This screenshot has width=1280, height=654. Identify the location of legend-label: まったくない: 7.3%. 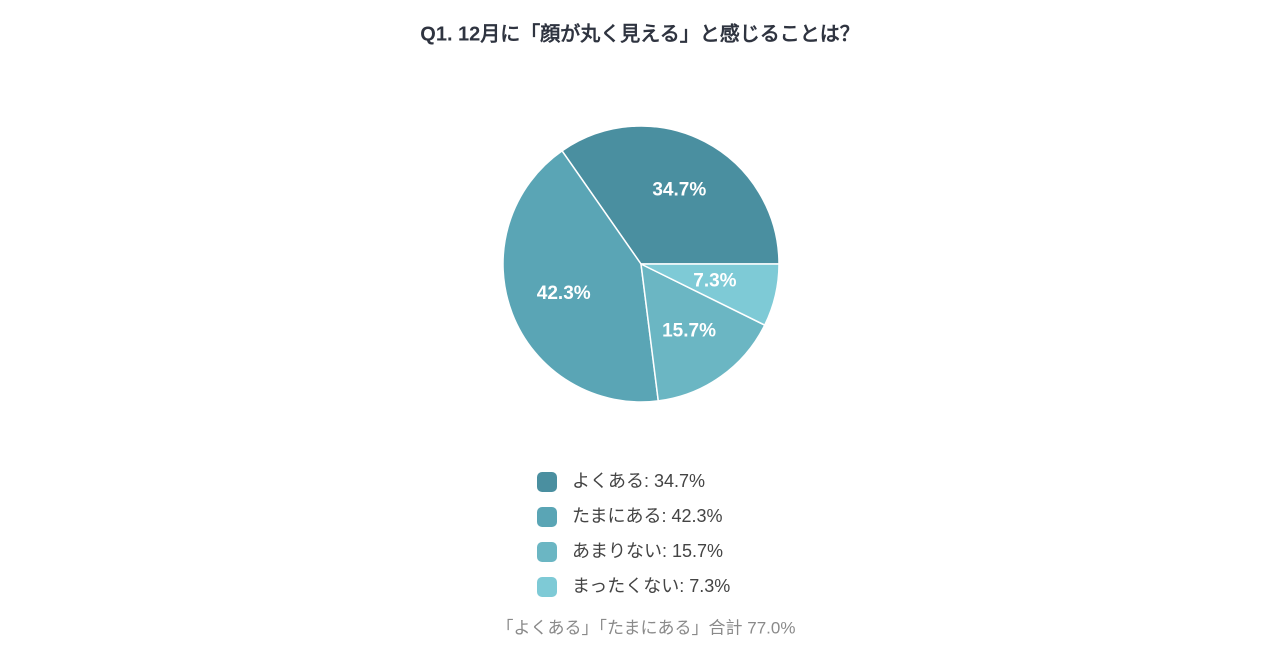
(651, 586).